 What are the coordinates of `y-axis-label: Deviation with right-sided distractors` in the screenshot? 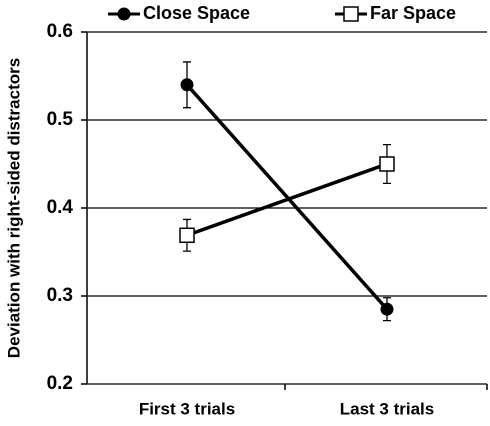 It's located at (13, 208).